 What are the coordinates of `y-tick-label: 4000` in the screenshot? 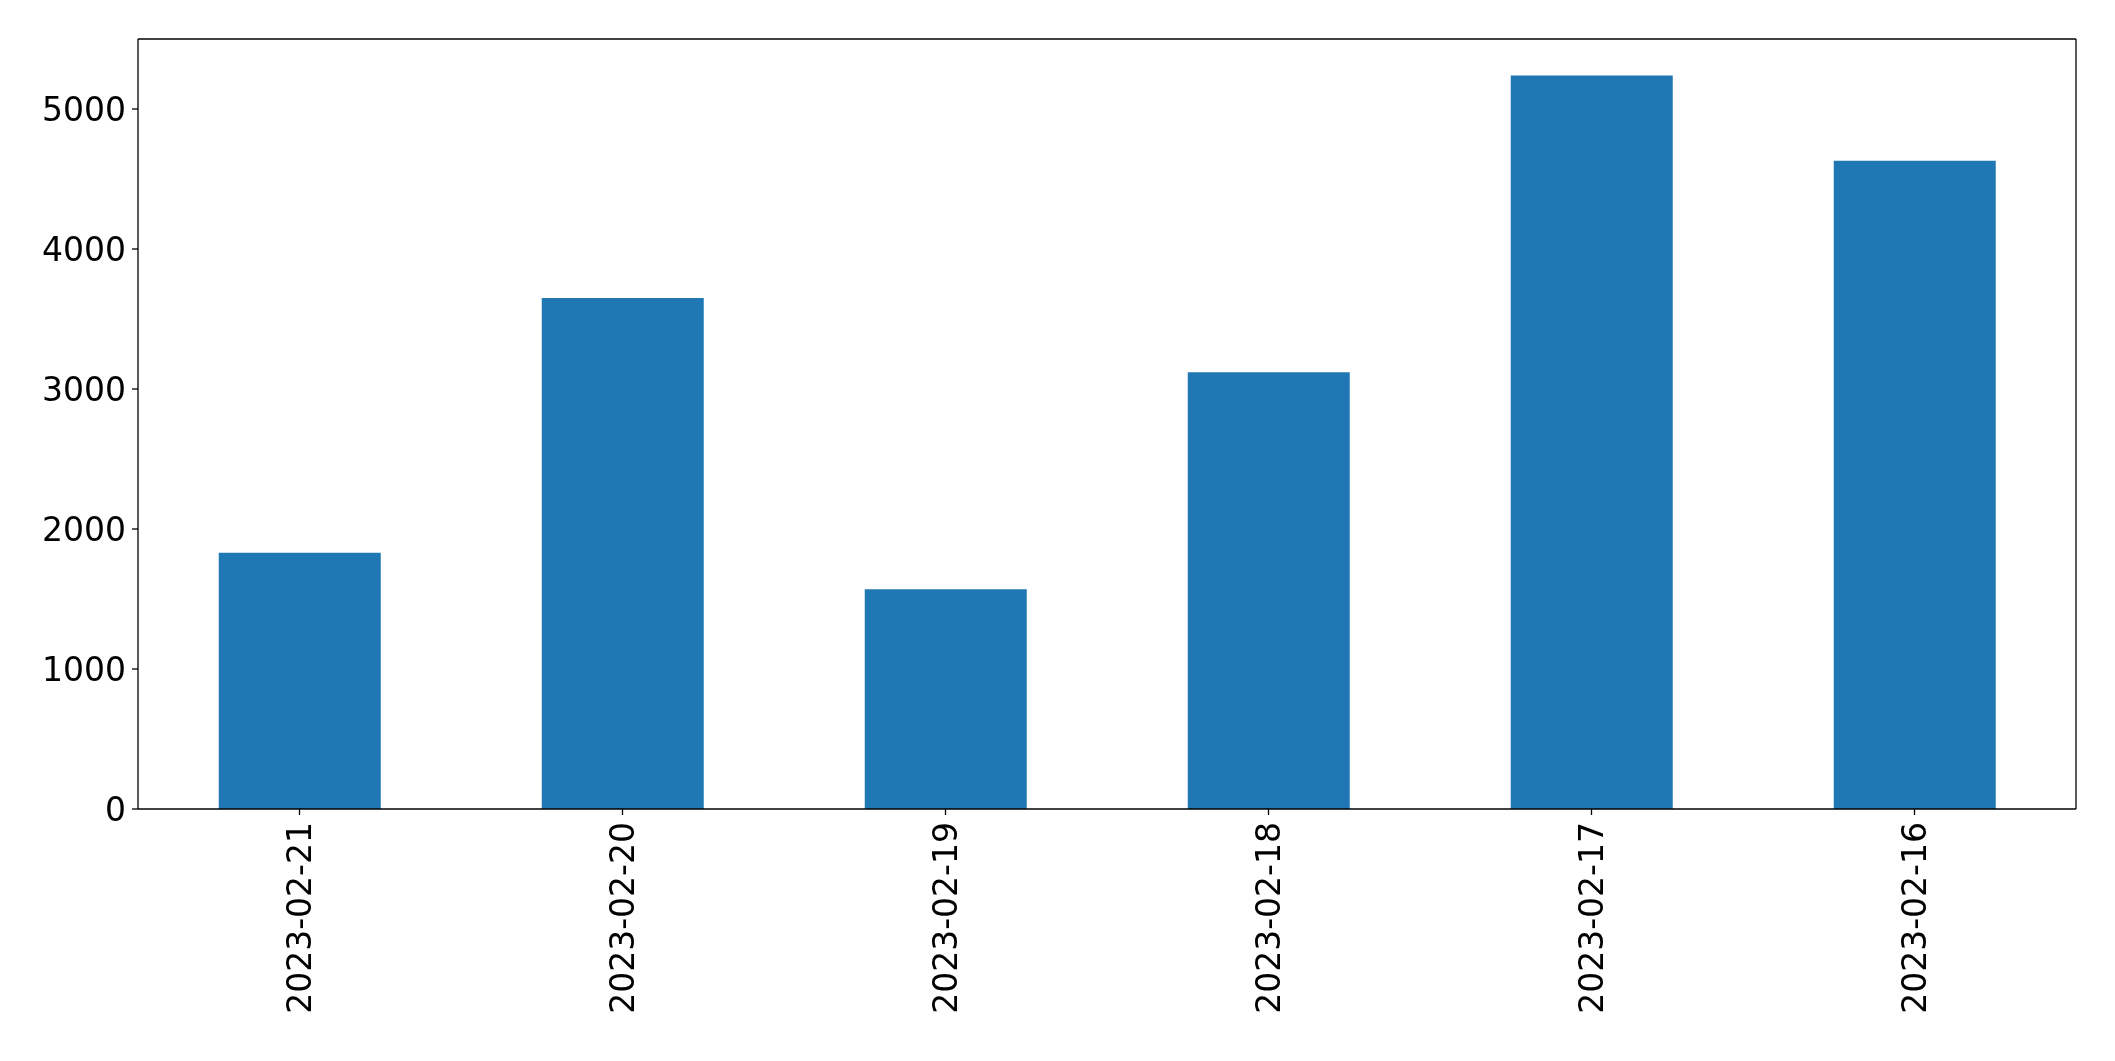 It's located at (84, 249).